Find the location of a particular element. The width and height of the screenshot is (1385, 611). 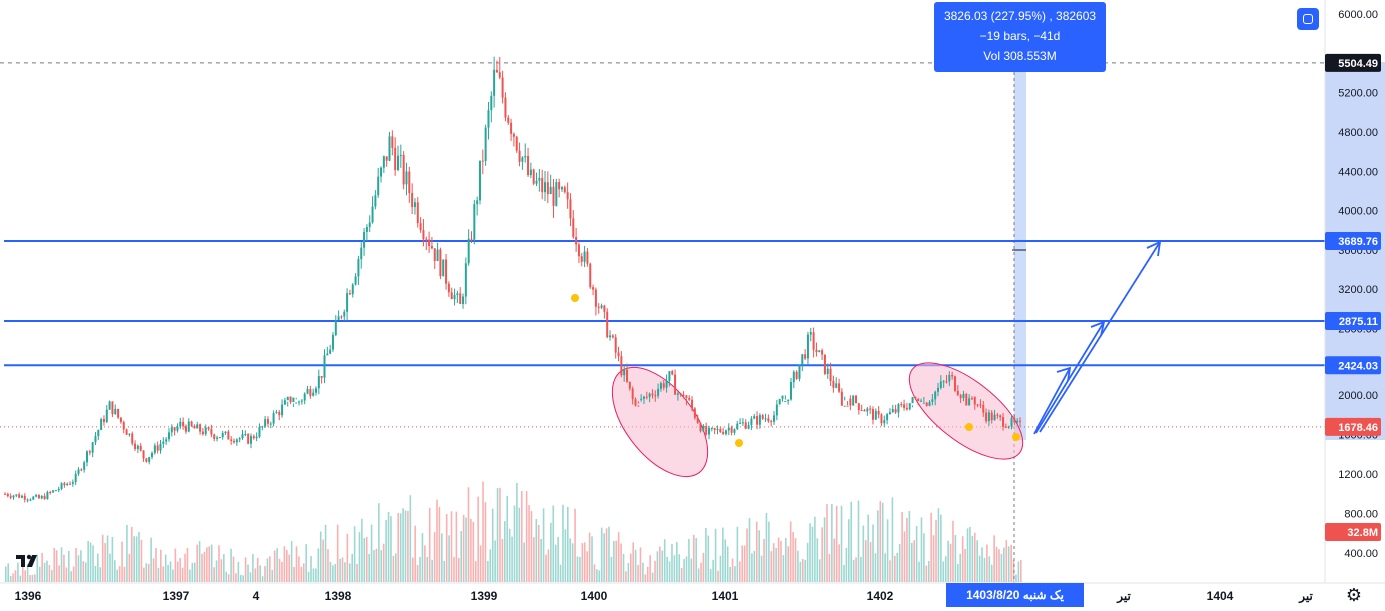

tooltip-line-3: Vol 308.553M is located at coordinates (1020, 56).